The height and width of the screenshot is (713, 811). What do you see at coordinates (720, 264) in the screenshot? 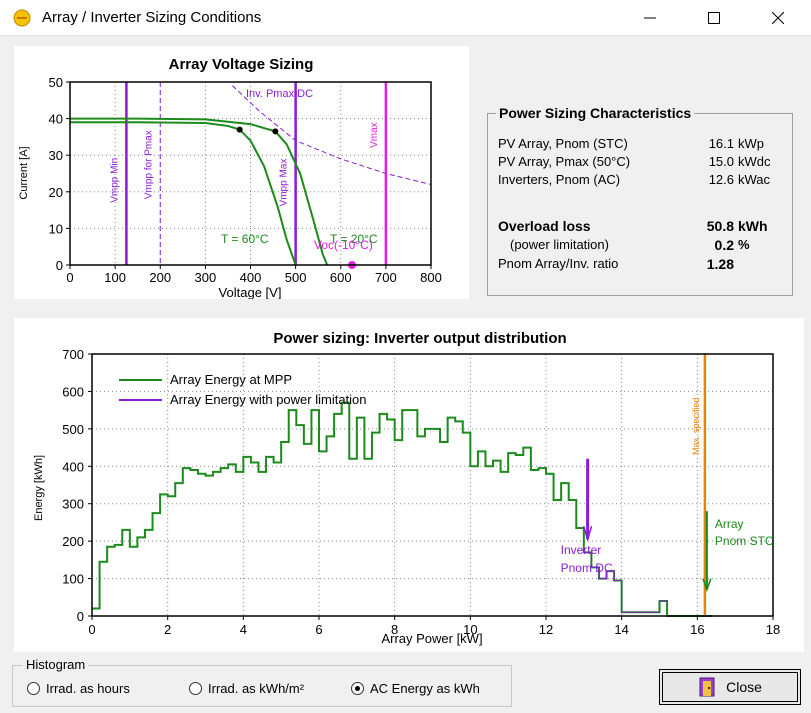
I see `ratio-value: 1.28` at bounding box center [720, 264].